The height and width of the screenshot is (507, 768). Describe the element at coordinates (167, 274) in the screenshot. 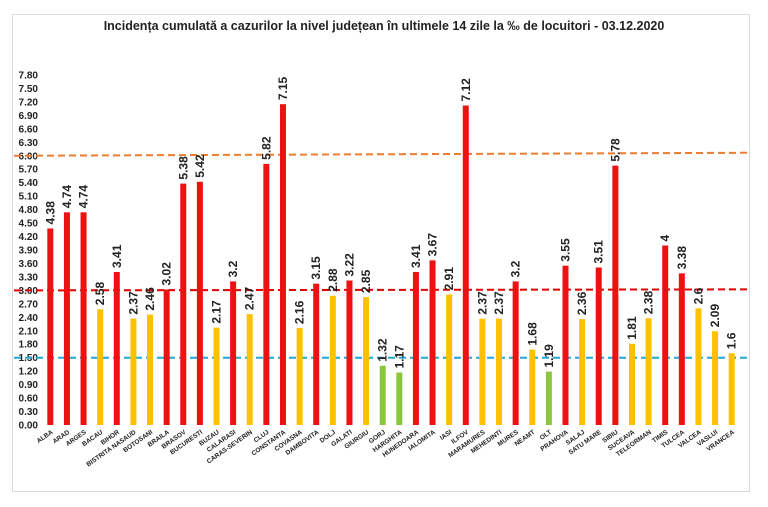

I see `data-label: 3.02` at that location.